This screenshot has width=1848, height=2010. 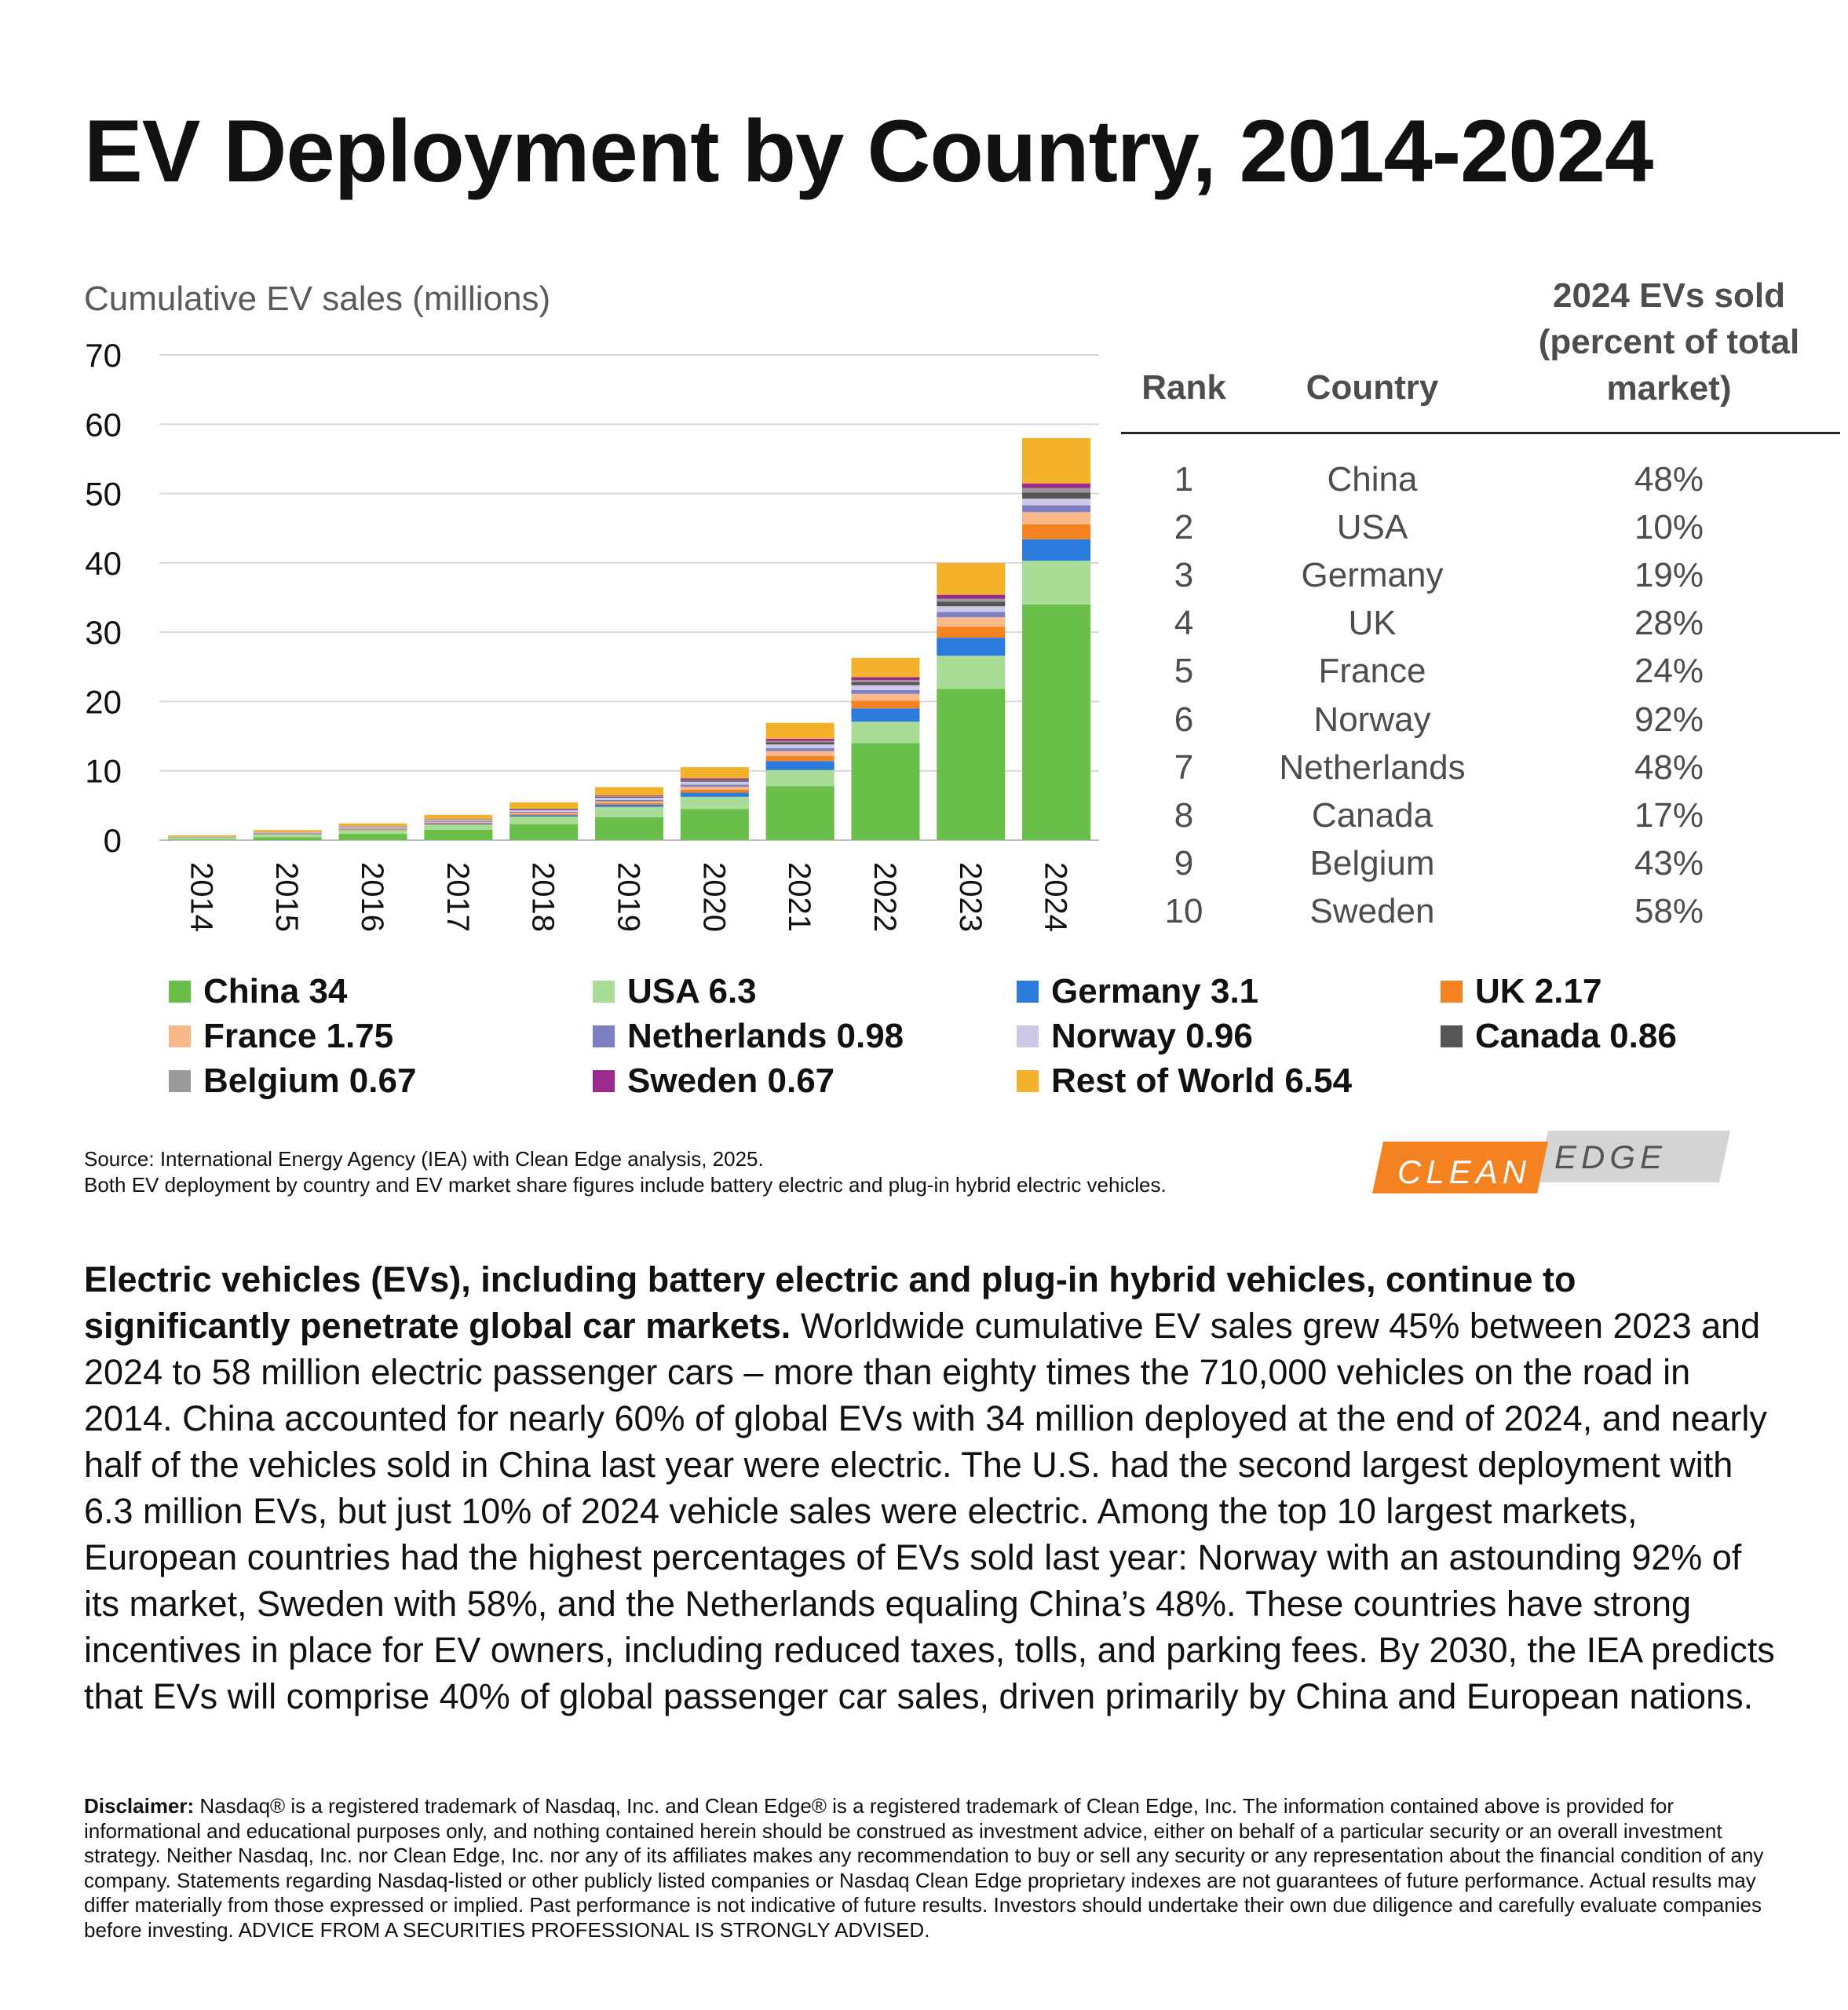 What do you see at coordinates (1669, 815) in the screenshot?
I see `cell-percent: 17%` at bounding box center [1669, 815].